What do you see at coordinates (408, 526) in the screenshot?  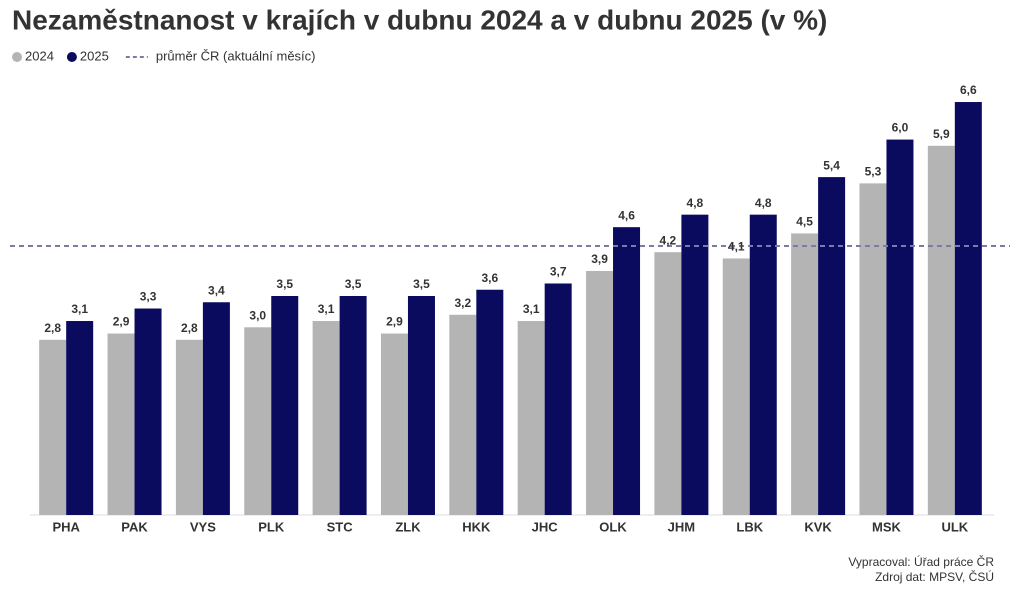 I see `x-tick-label: ZLK` at bounding box center [408, 526].